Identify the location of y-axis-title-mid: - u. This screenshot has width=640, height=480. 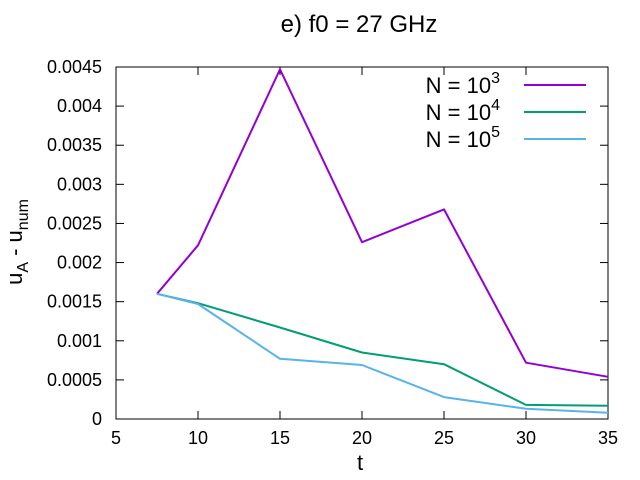
(14, 246).